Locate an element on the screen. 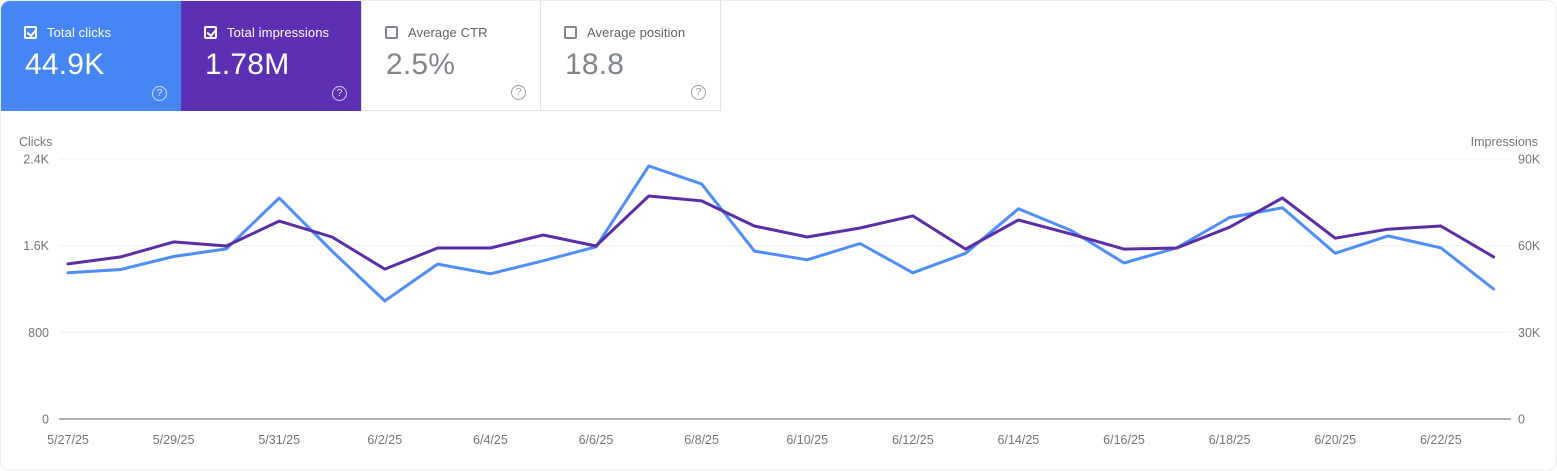 This screenshot has width=1557, height=471. total-clicks-card: Total clicks 44.9K ? is located at coordinates (91, 56).